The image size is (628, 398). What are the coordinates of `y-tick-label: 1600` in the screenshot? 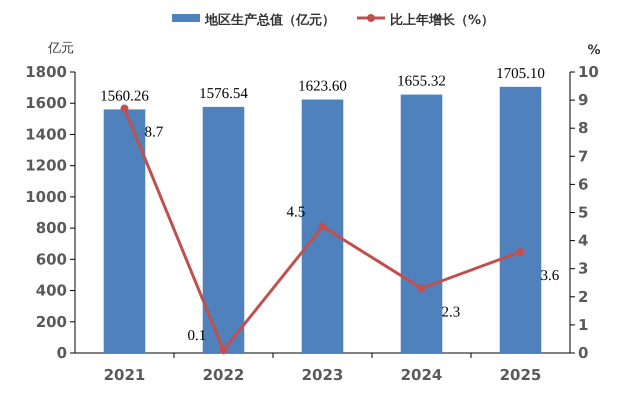 It's located at (46, 103).